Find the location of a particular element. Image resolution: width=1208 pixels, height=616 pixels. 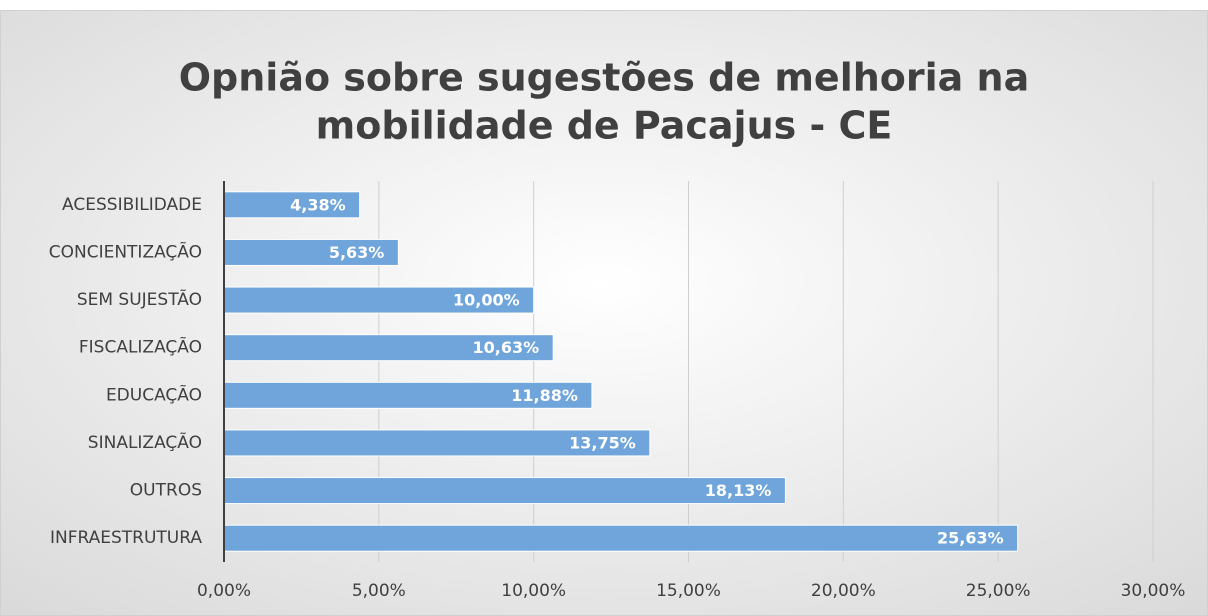

data-label: 10,63% is located at coordinates (506, 347).